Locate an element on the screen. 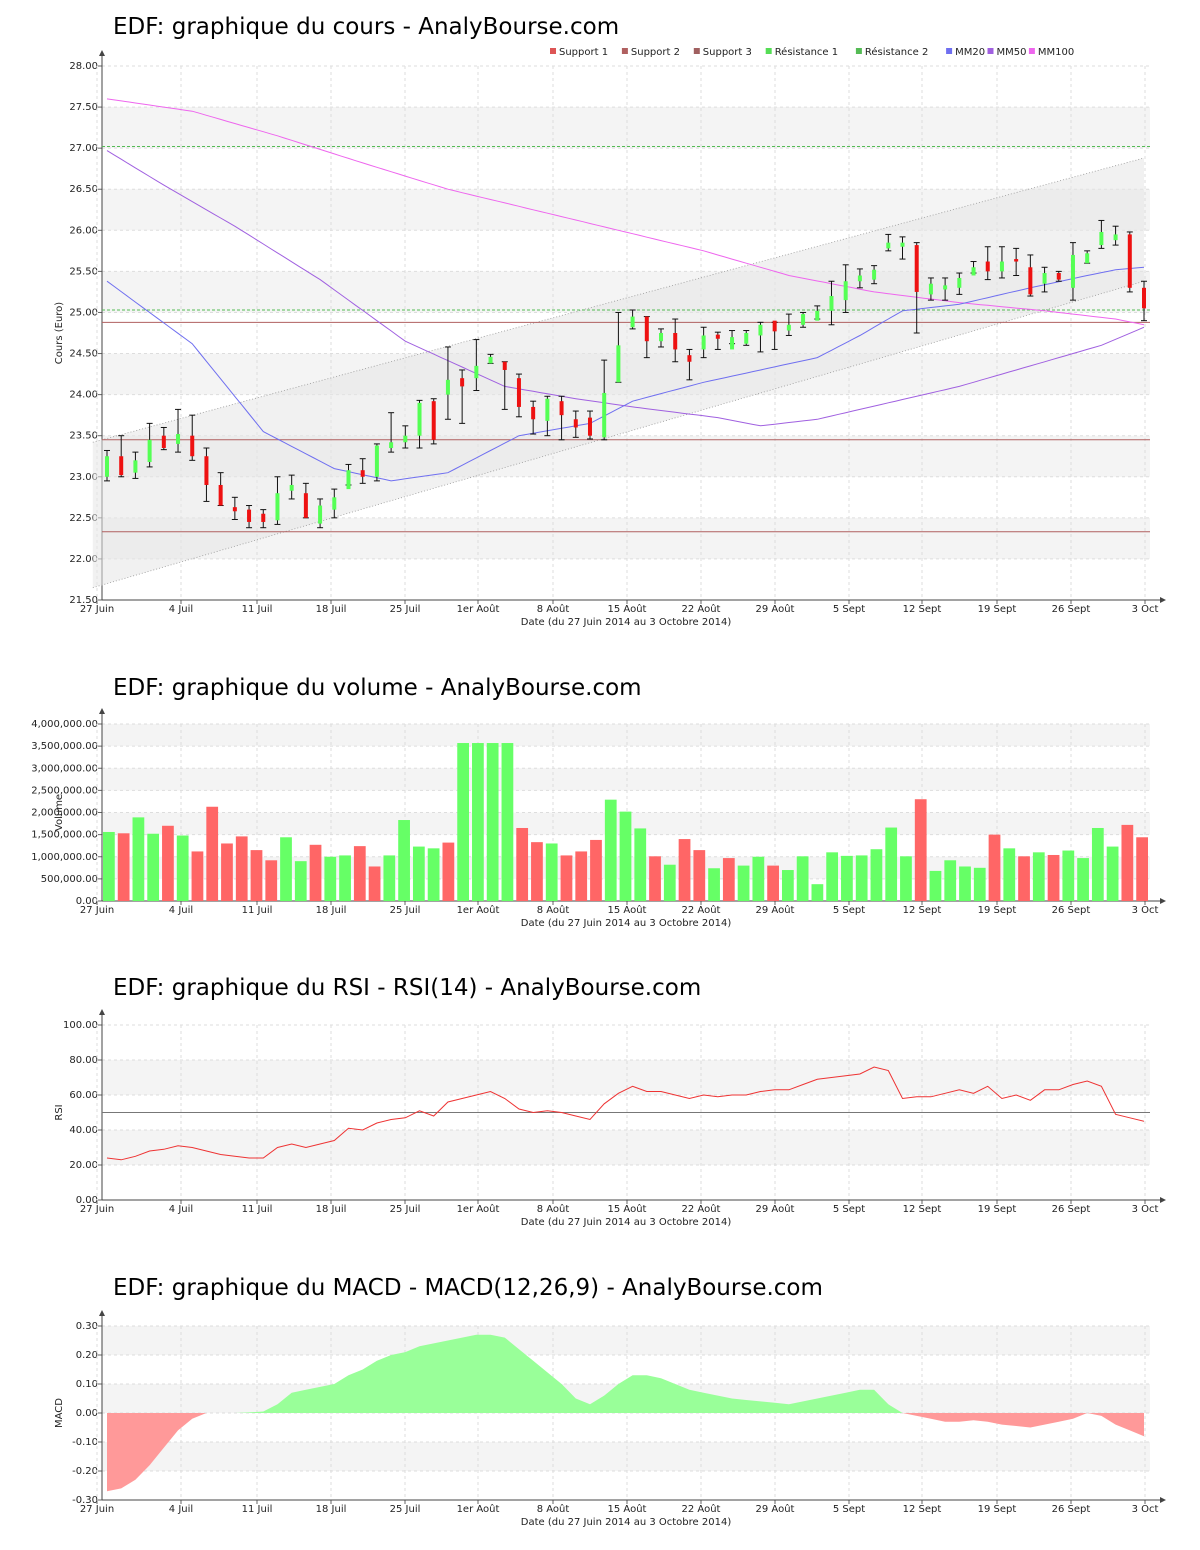  rsi-x-axis-arrow is located at coordinates (1163, 1200).